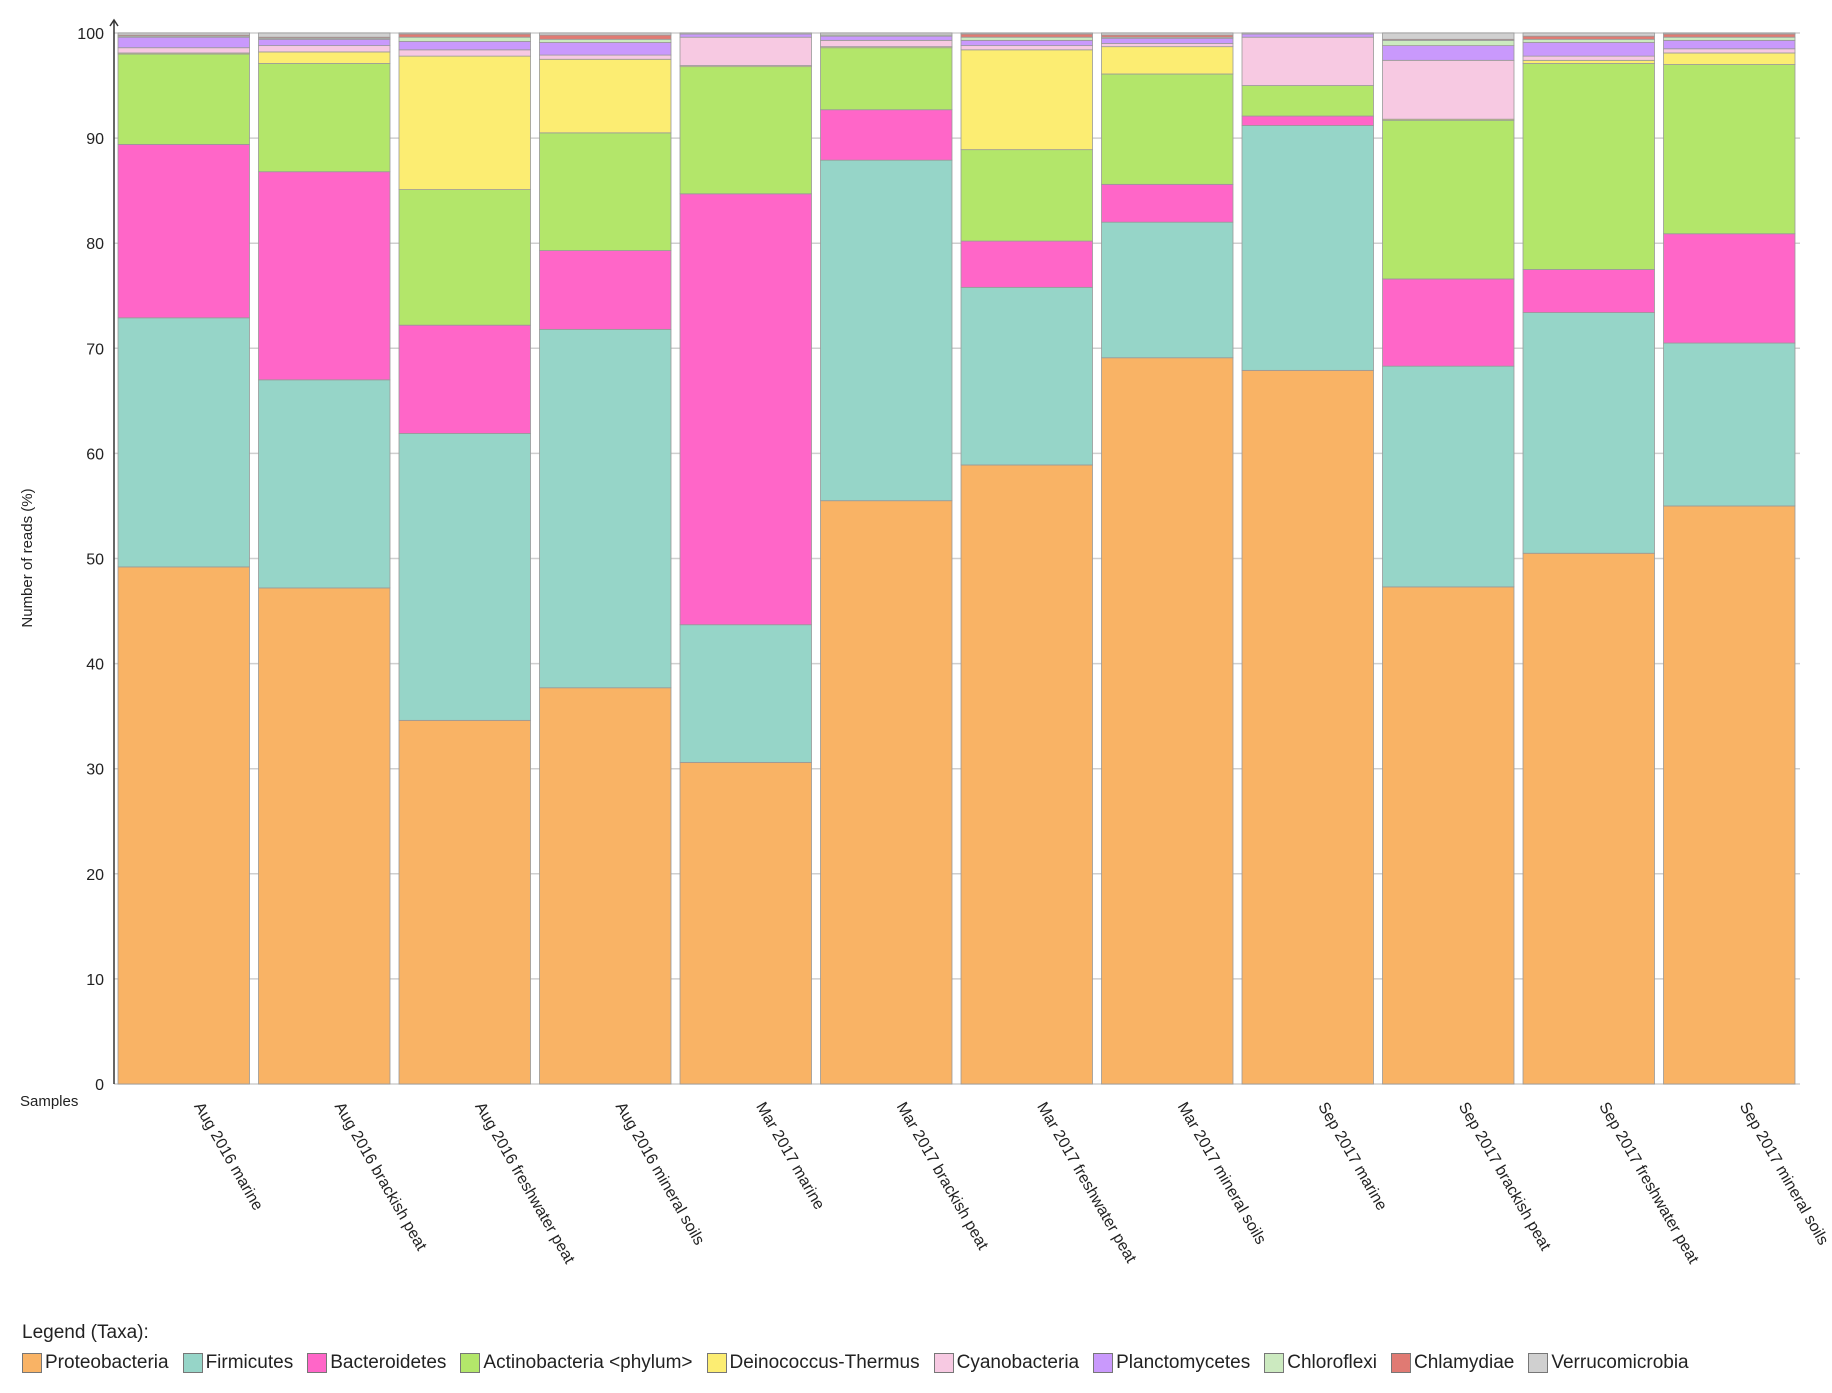 The height and width of the screenshot is (1393, 1832). What do you see at coordinates (813, 1363) in the screenshot?
I see `legend-item: Deinococcus-Thermus` at bounding box center [813, 1363].